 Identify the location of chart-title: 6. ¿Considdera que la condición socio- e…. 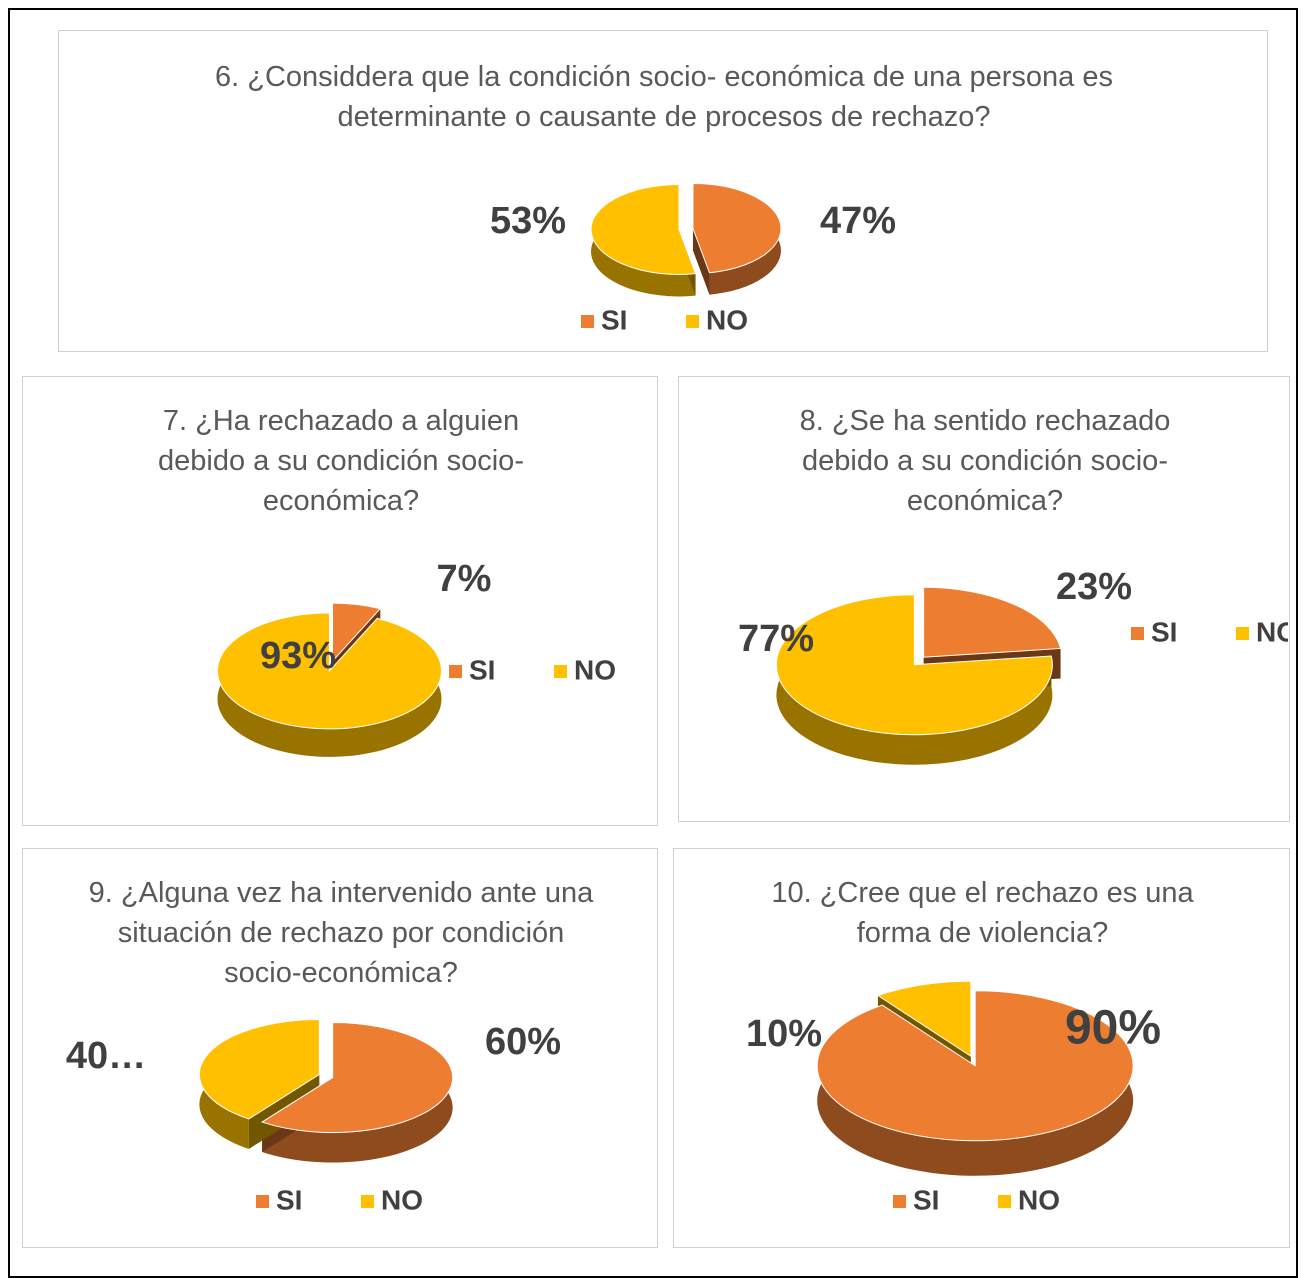
(664, 97).